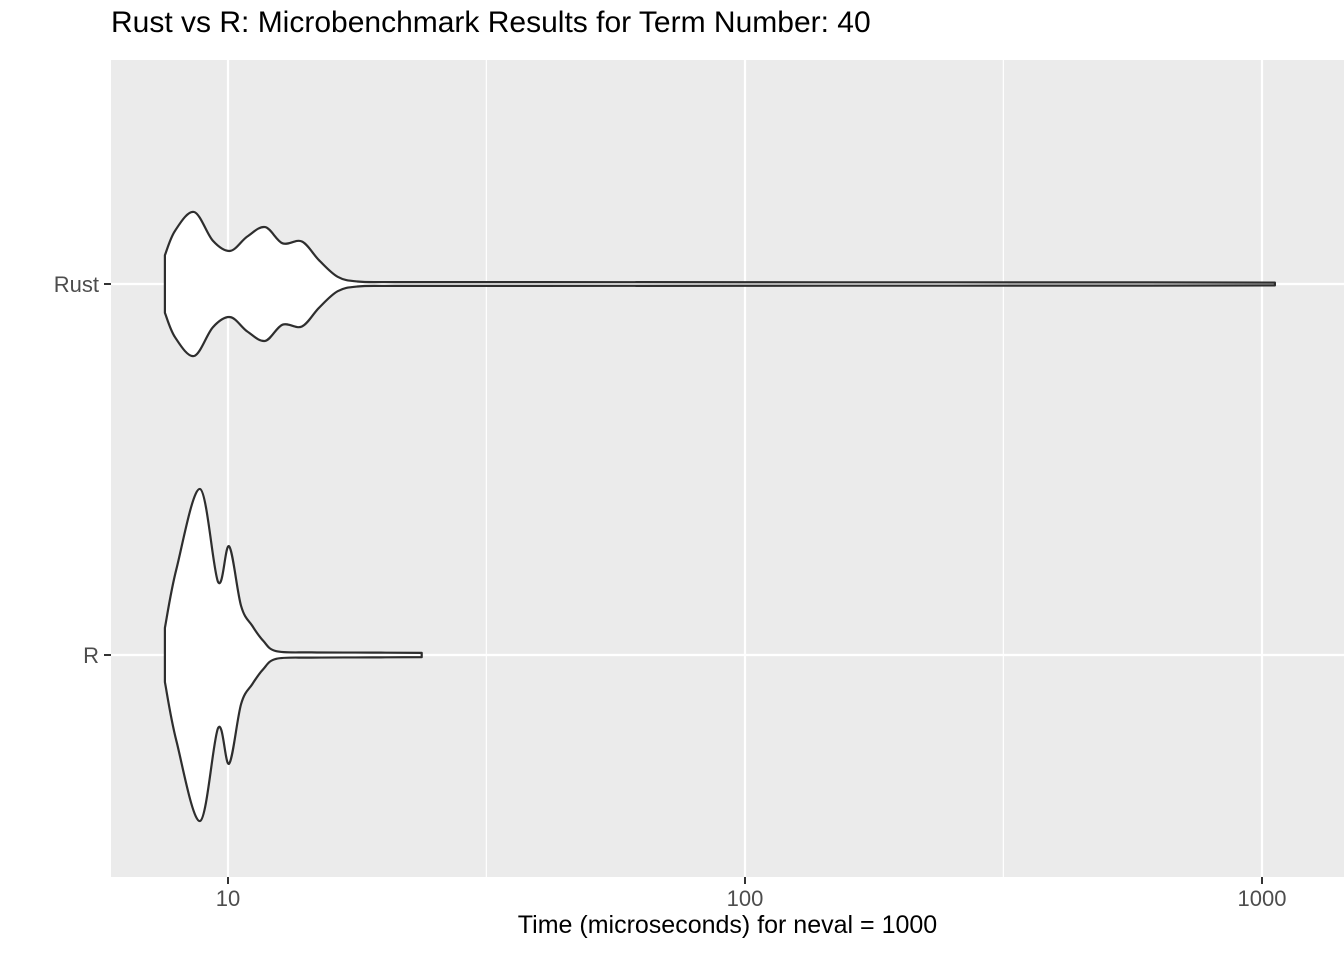 The image size is (1344, 960). What do you see at coordinates (91, 655) in the screenshot?
I see `y-category-label-r: R` at bounding box center [91, 655].